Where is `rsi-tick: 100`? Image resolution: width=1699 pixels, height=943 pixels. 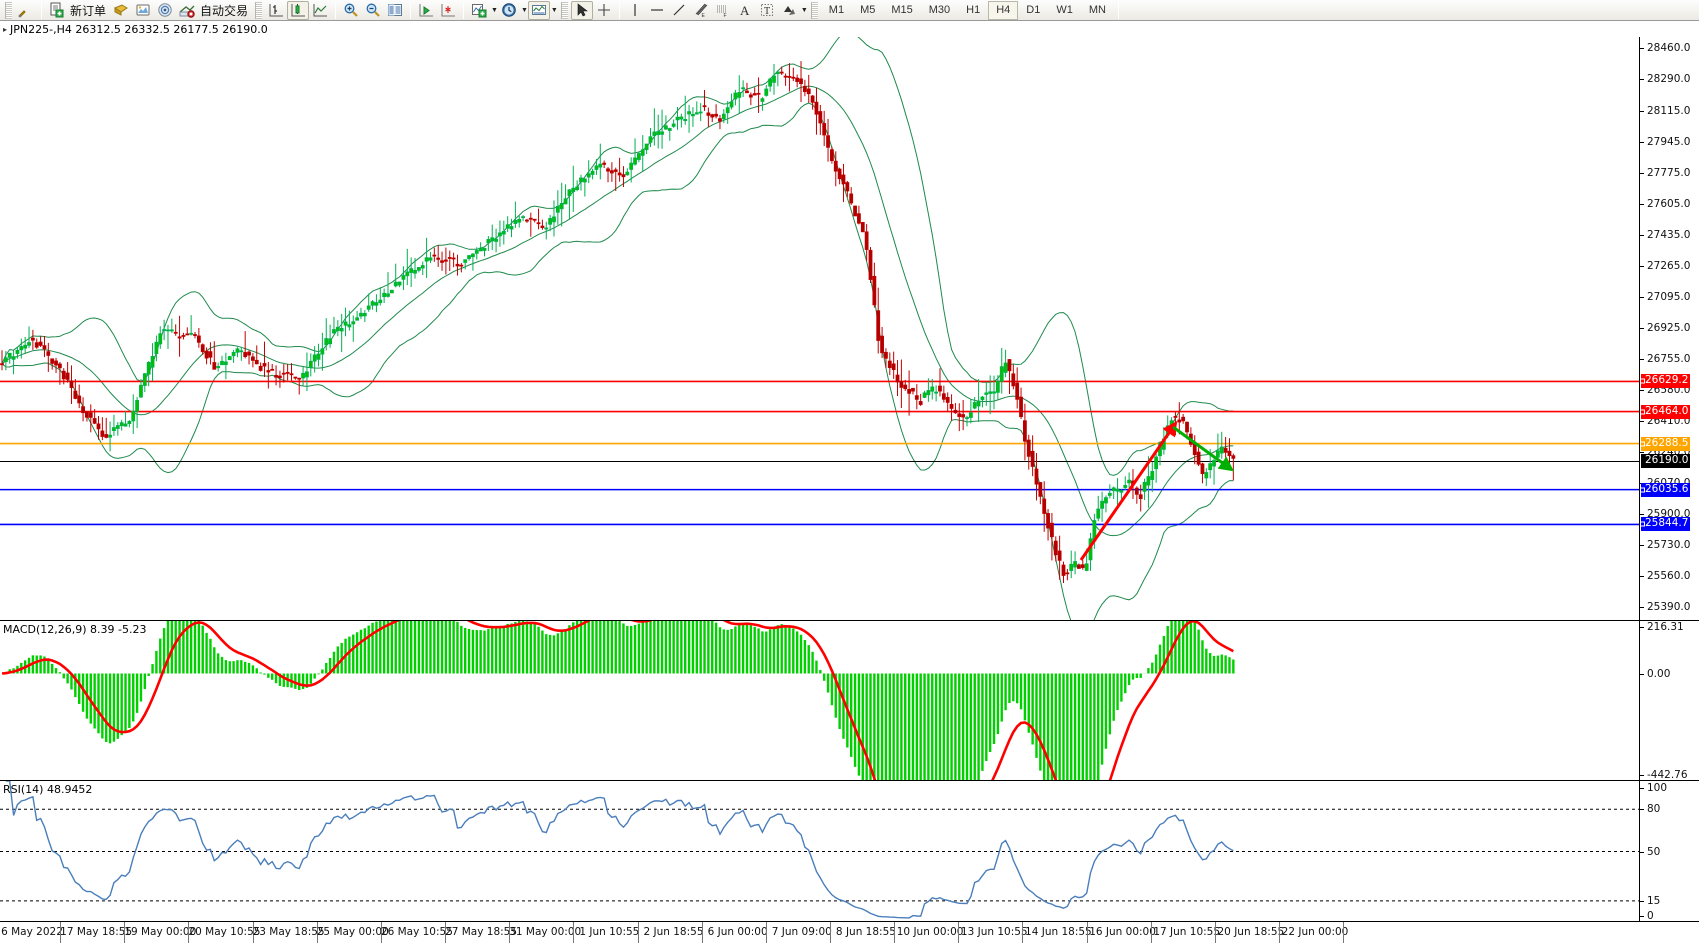
rsi-tick: 100 is located at coordinates (1653, 788).